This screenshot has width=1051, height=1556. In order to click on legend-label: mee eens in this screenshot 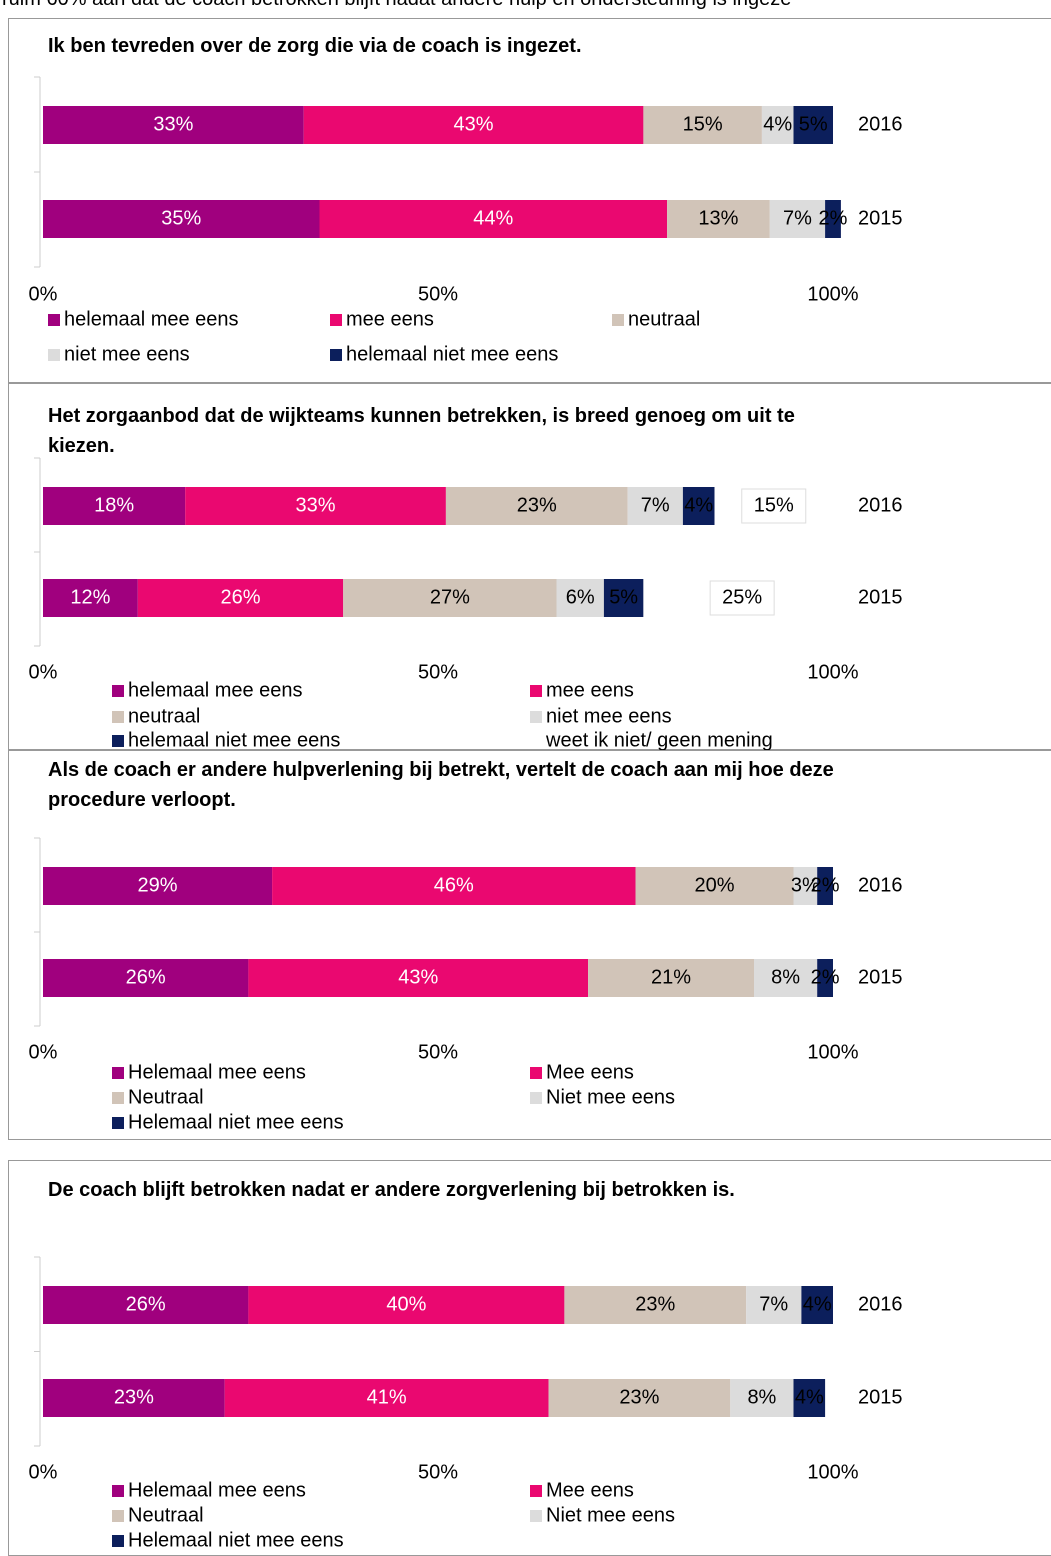, I will do `click(590, 690)`.